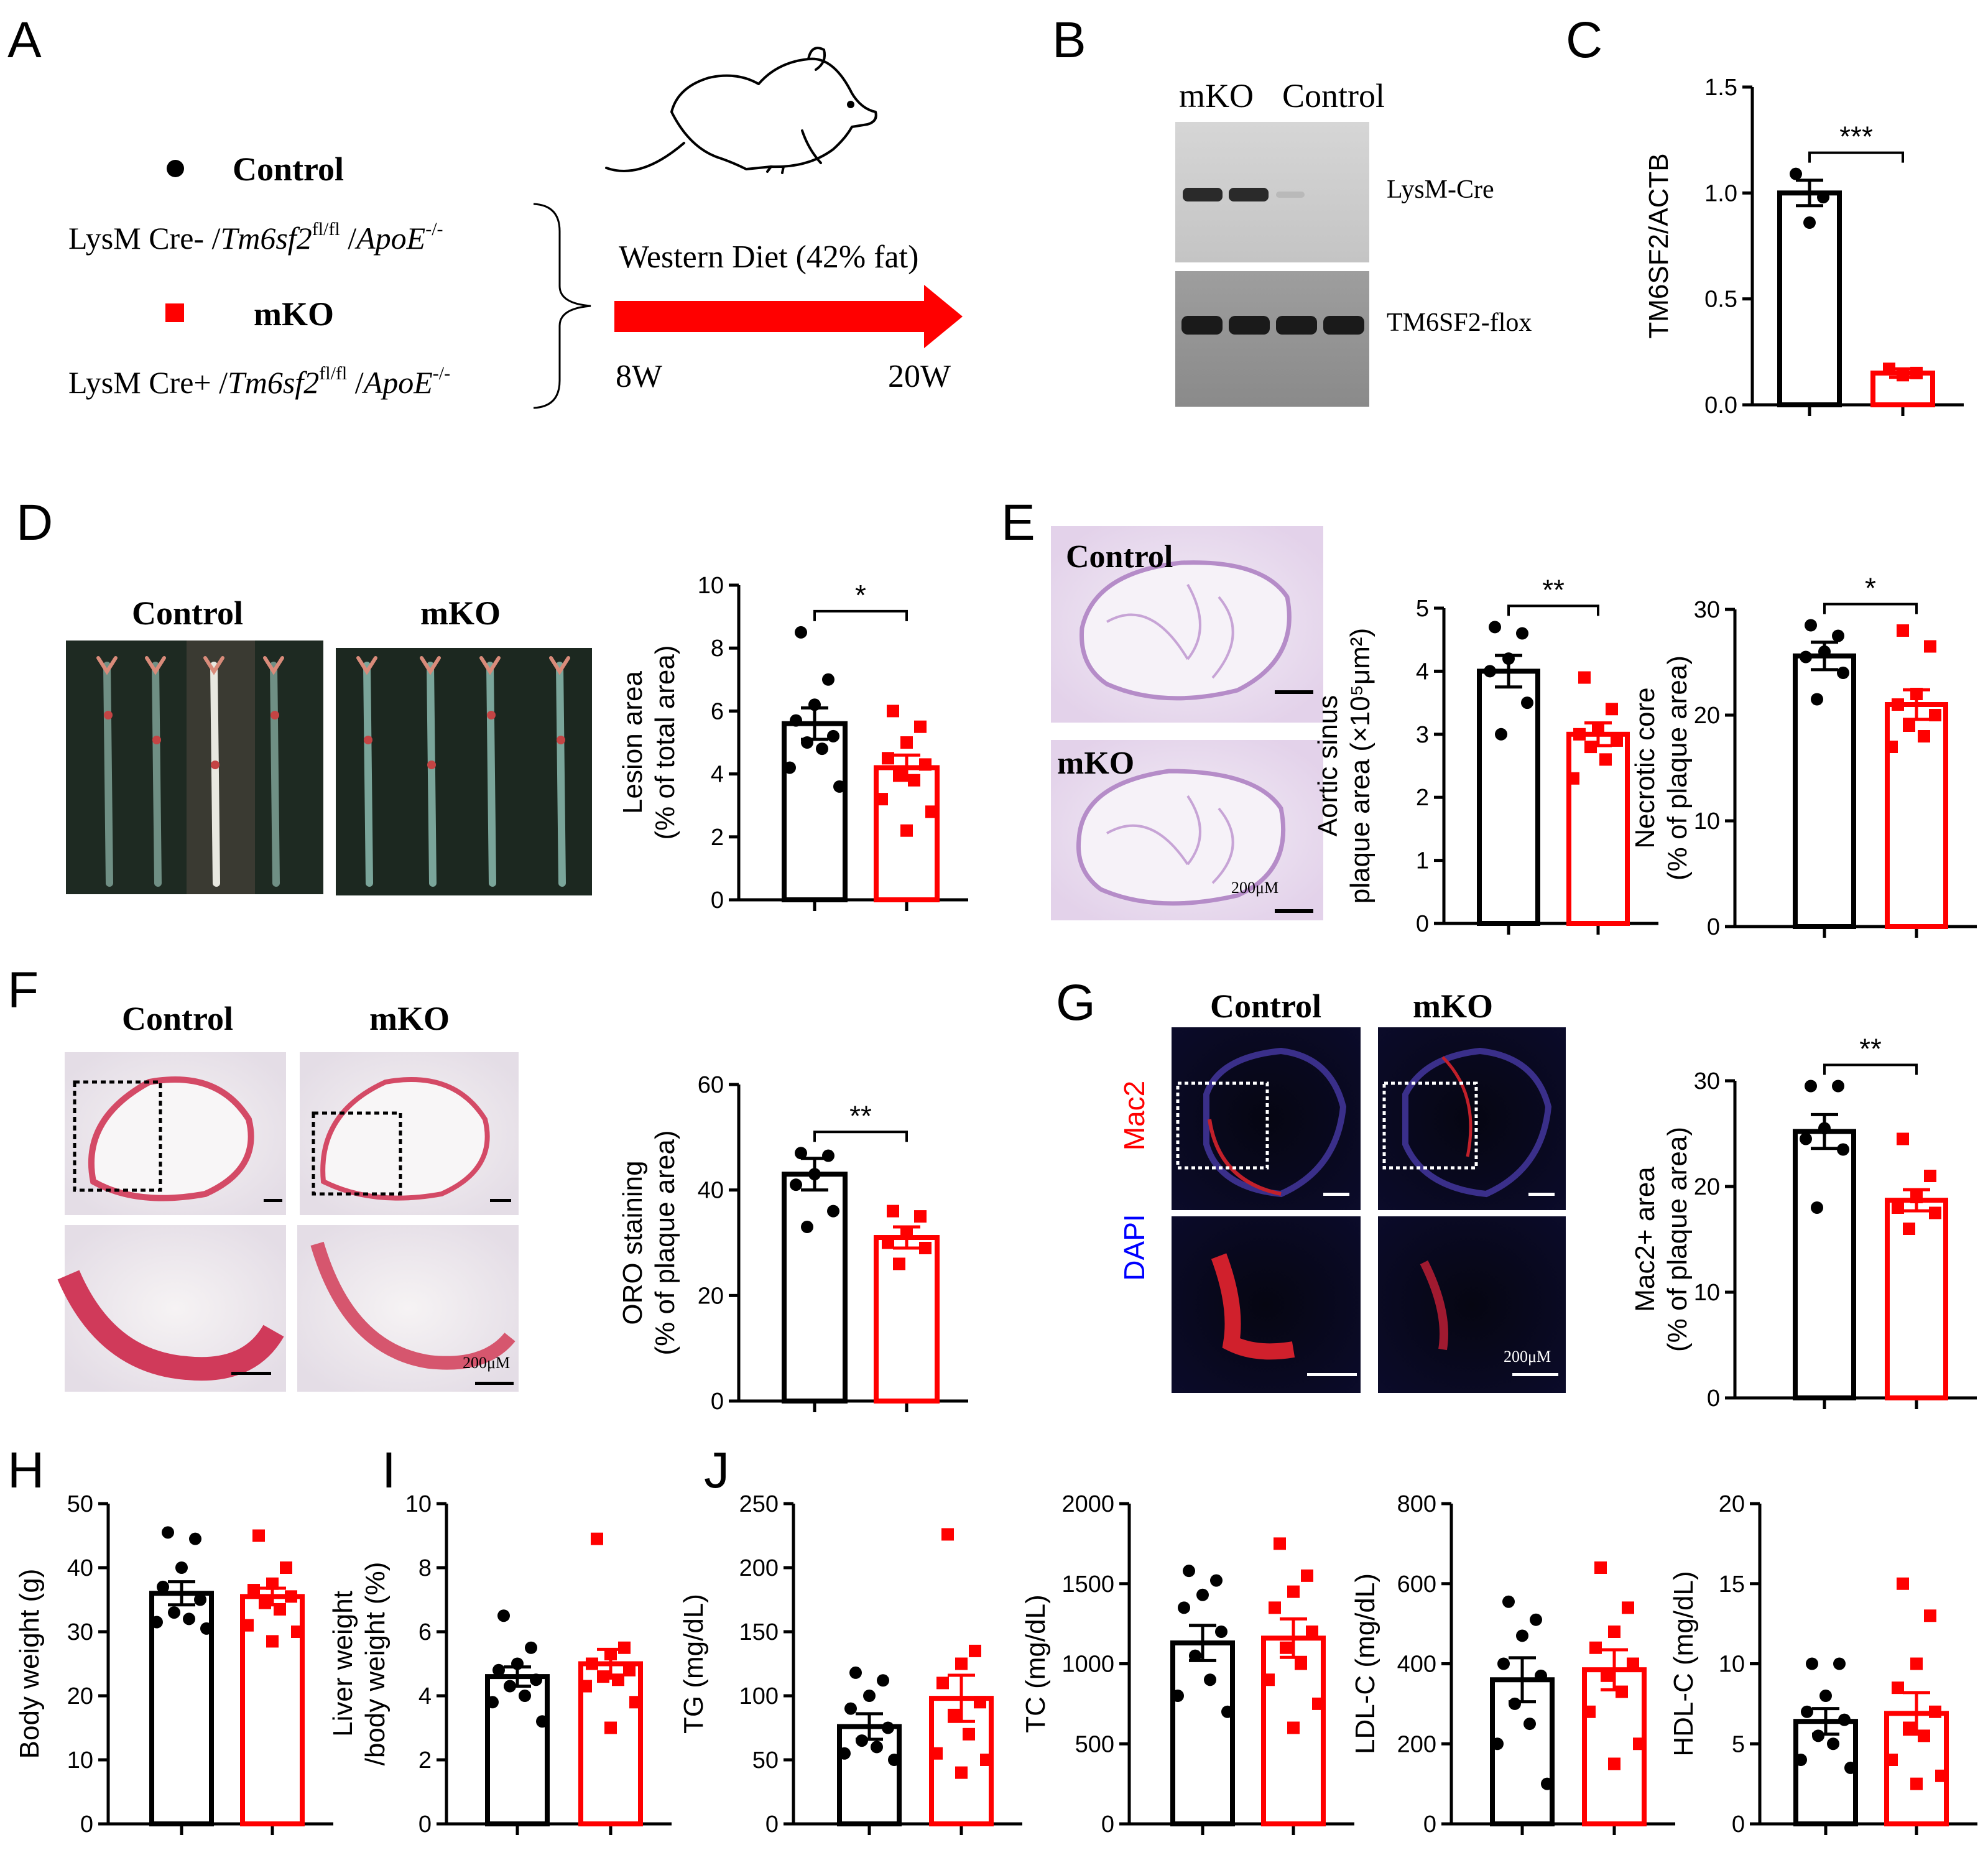 The height and width of the screenshot is (1850, 1988). What do you see at coordinates (815, 811) in the screenshot?
I see `bar-control` at bounding box center [815, 811].